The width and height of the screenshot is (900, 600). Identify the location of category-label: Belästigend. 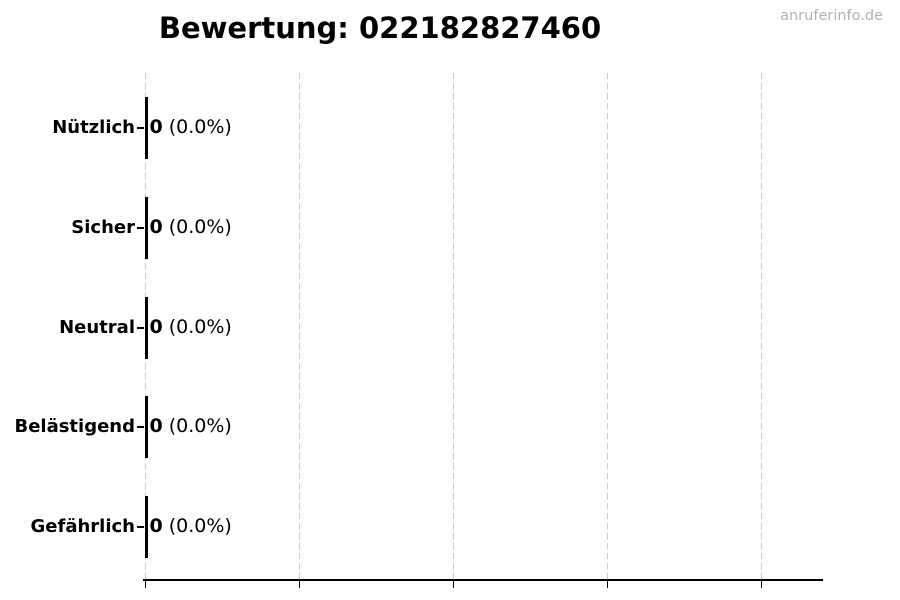
(74, 426).